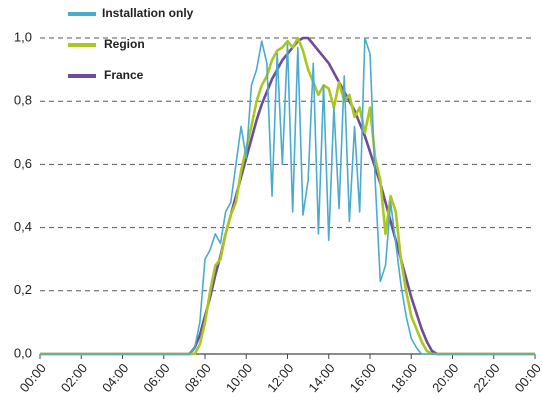 The image size is (542, 414). I want to click on legend-label: Installation only, so click(148, 13).